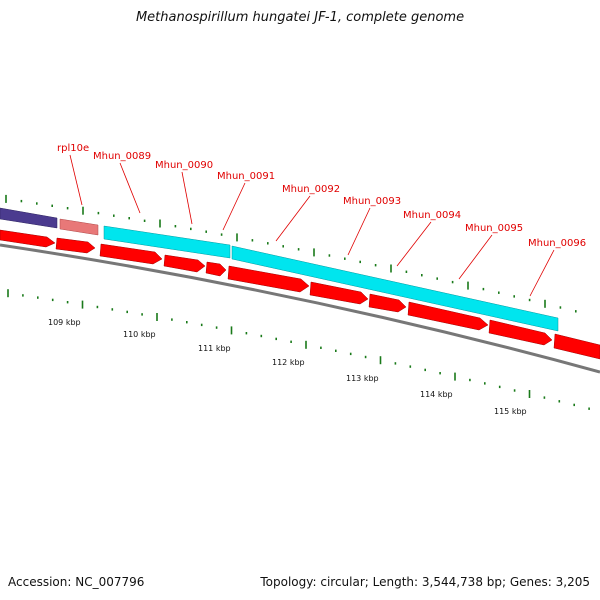  What do you see at coordinates (122, 156) in the screenshot?
I see `gene-label-mhun-0089: Mhun_0089` at bounding box center [122, 156].